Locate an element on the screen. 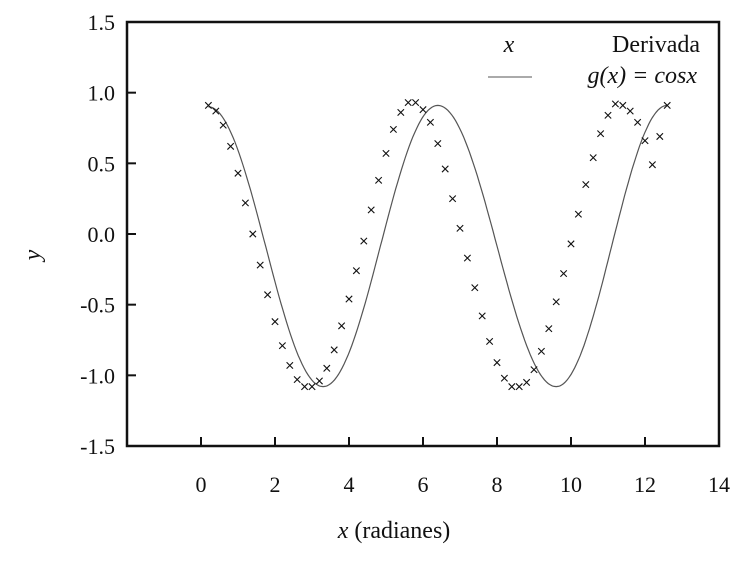 The width and height of the screenshot is (744, 568). legend-line-label-prefix: g(x) = is located at coordinates (621, 76).